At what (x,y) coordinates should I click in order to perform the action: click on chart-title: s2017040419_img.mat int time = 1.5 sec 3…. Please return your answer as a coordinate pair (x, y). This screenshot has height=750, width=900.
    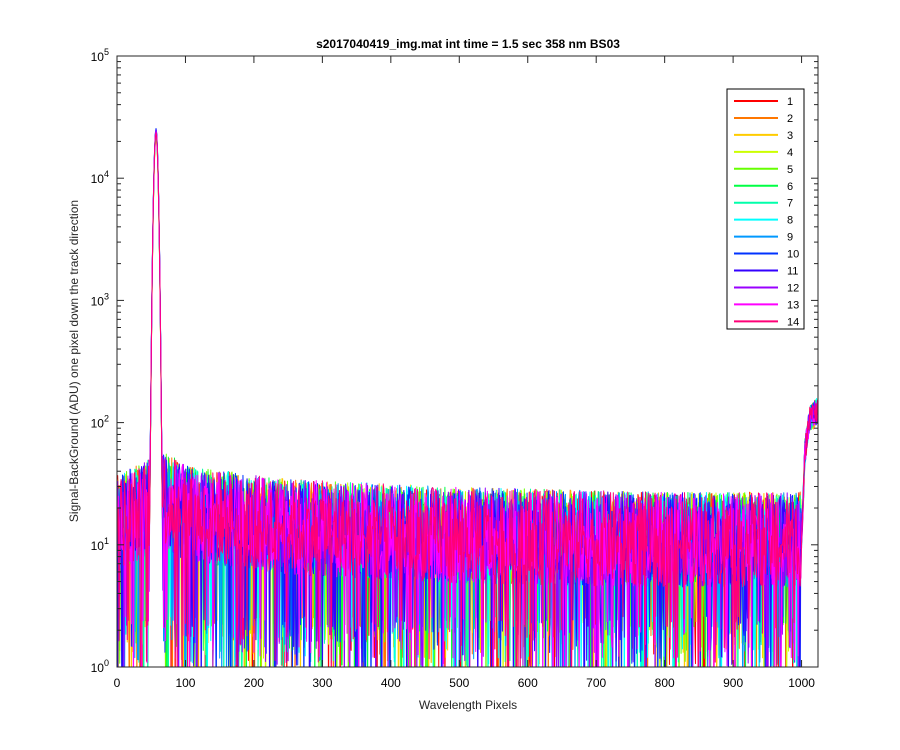
    Looking at the image, I should click on (468, 44).